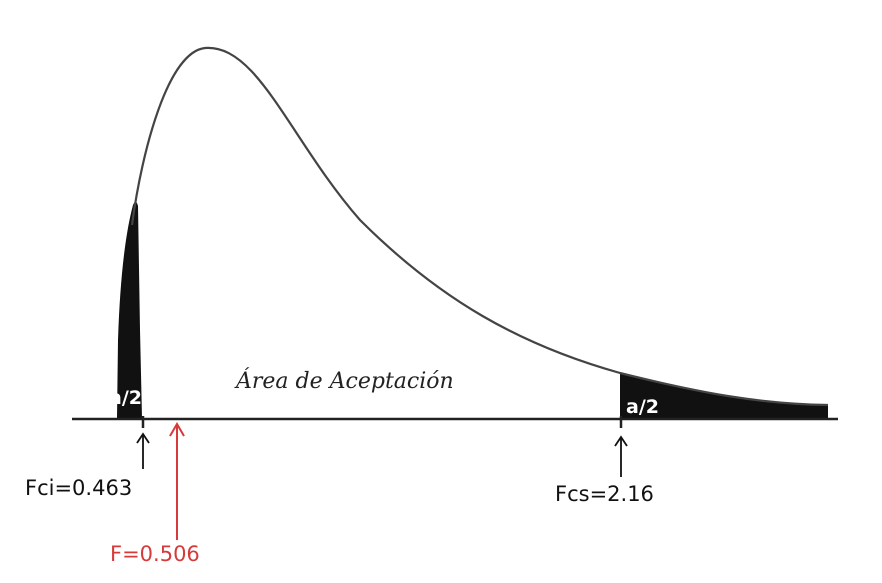  What do you see at coordinates (604, 494) in the screenshot?
I see `upper-critical-label: Fcs=2.16` at bounding box center [604, 494].